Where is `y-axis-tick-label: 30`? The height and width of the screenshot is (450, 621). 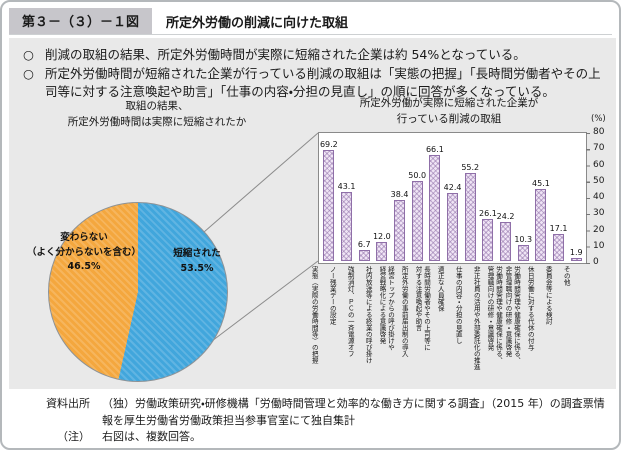
y-axis-tick-label: 30 is located at coordinates (599, 213).